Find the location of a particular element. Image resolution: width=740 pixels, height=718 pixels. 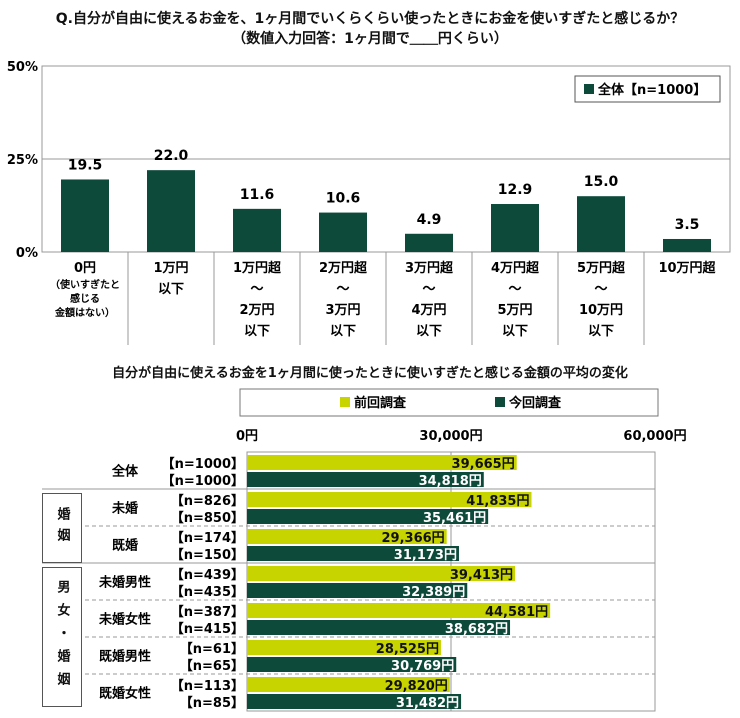

x-tick-label: 2万円 is located at coordinates (256, 310).